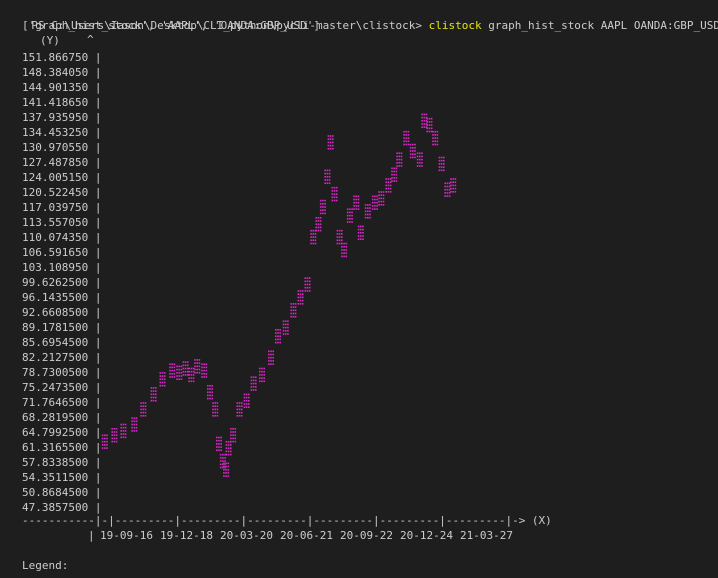 This screenshot has height=578, width=718. What do you see at coordinates (246, 535) in the screenshot?
I see `x-tick-label: 20-03-20` at bounding box center [246, 535].